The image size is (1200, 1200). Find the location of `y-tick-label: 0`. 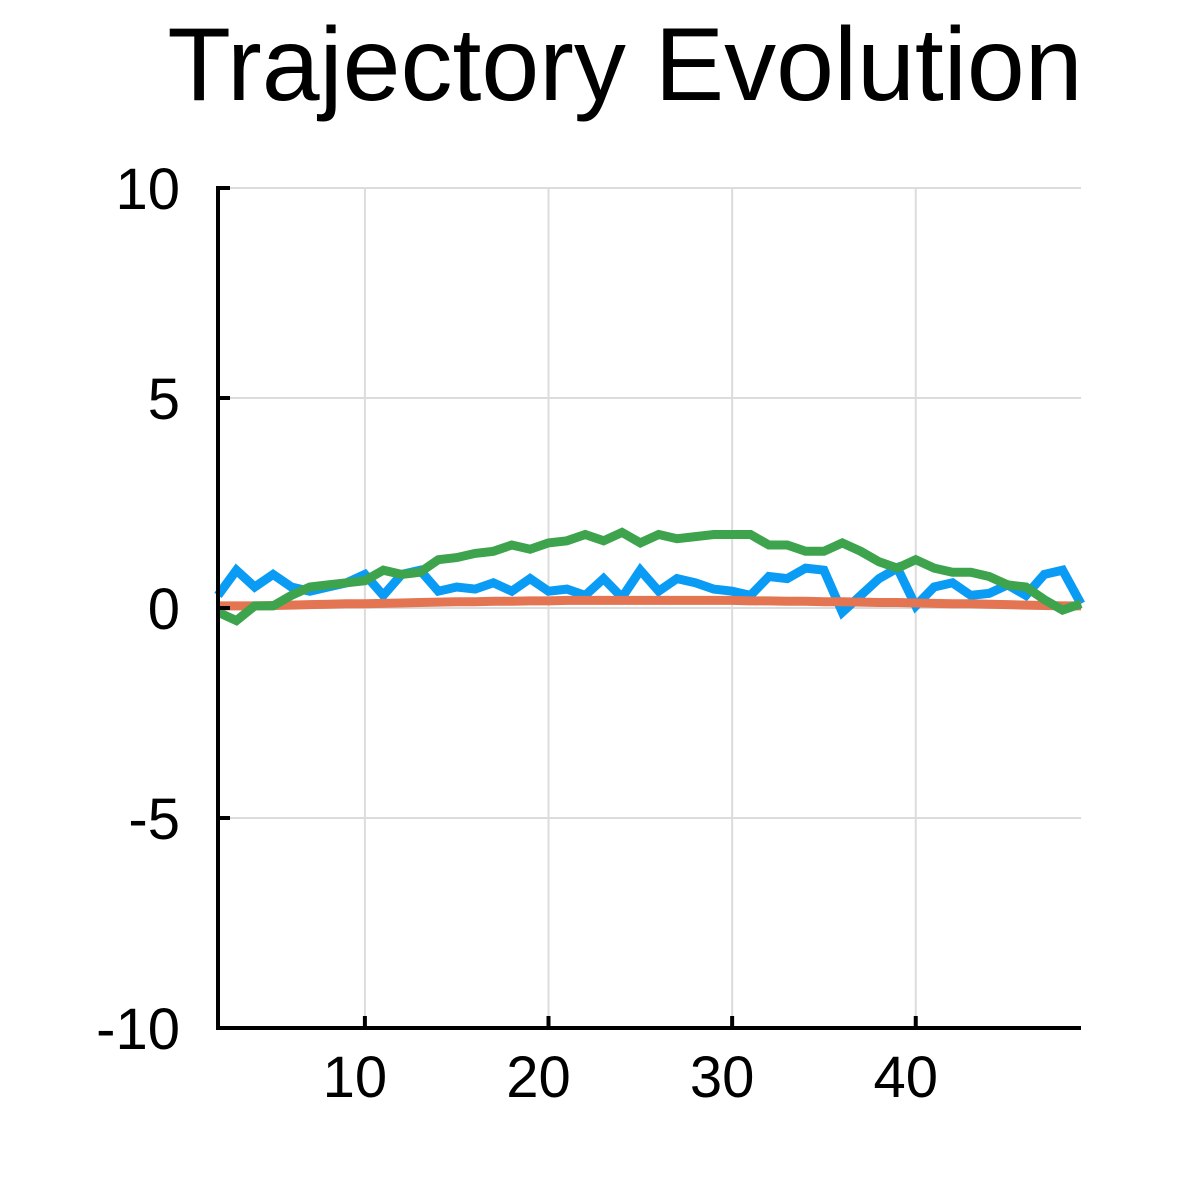

y-tick-label: 0 is located at coordinates (164, 609).